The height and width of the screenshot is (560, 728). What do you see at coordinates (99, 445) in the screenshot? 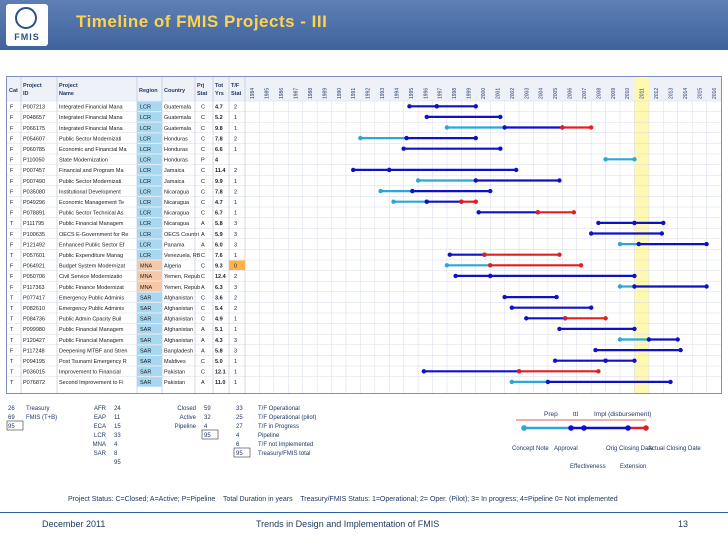
I see `region-name: MNA` at bounding box center [99, 445].